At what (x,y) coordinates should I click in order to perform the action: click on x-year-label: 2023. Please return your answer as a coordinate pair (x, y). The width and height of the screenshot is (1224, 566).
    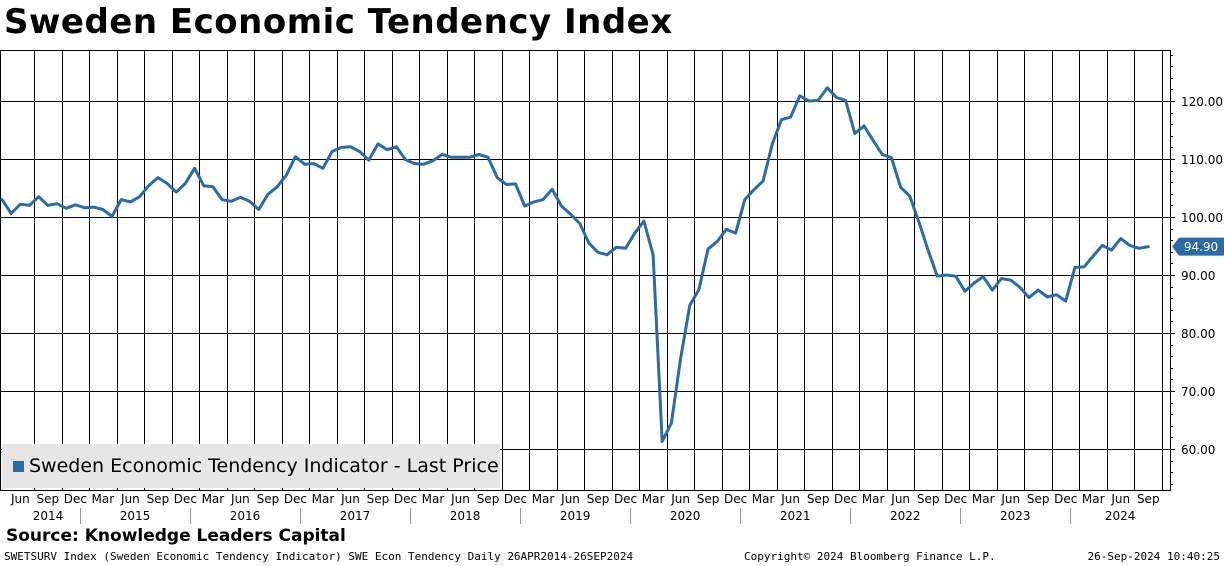
    Looking at the image, I should click on (1015, 516).